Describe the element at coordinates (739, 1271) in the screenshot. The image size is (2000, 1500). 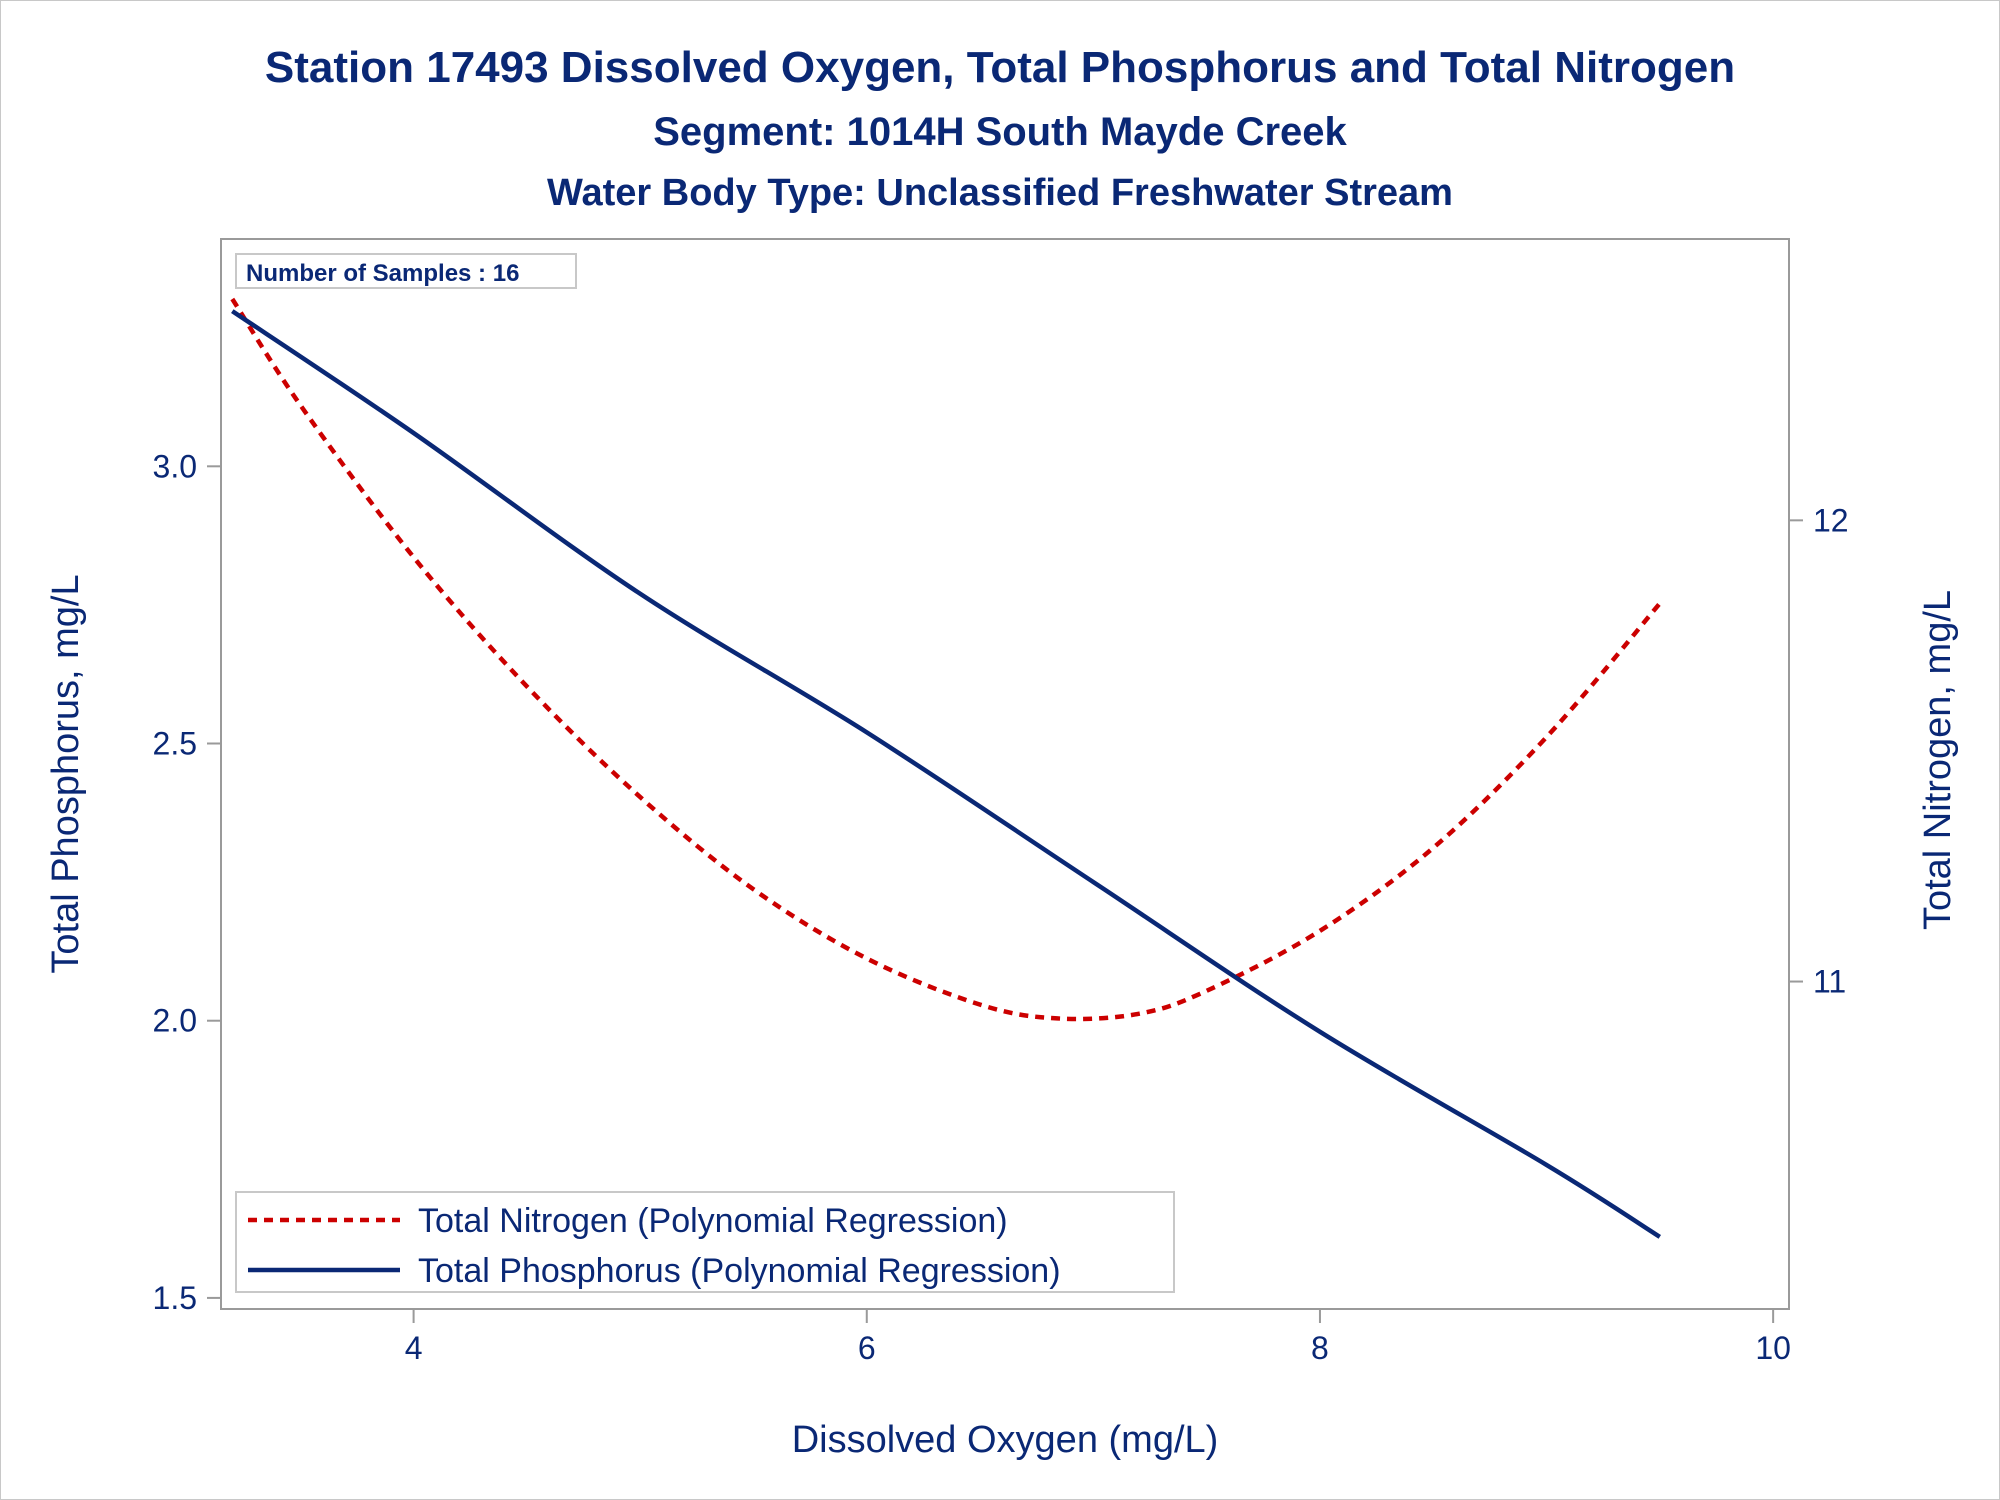
I see `legend-label: Total Phosphorus (Polynomial Regression)` at that location.